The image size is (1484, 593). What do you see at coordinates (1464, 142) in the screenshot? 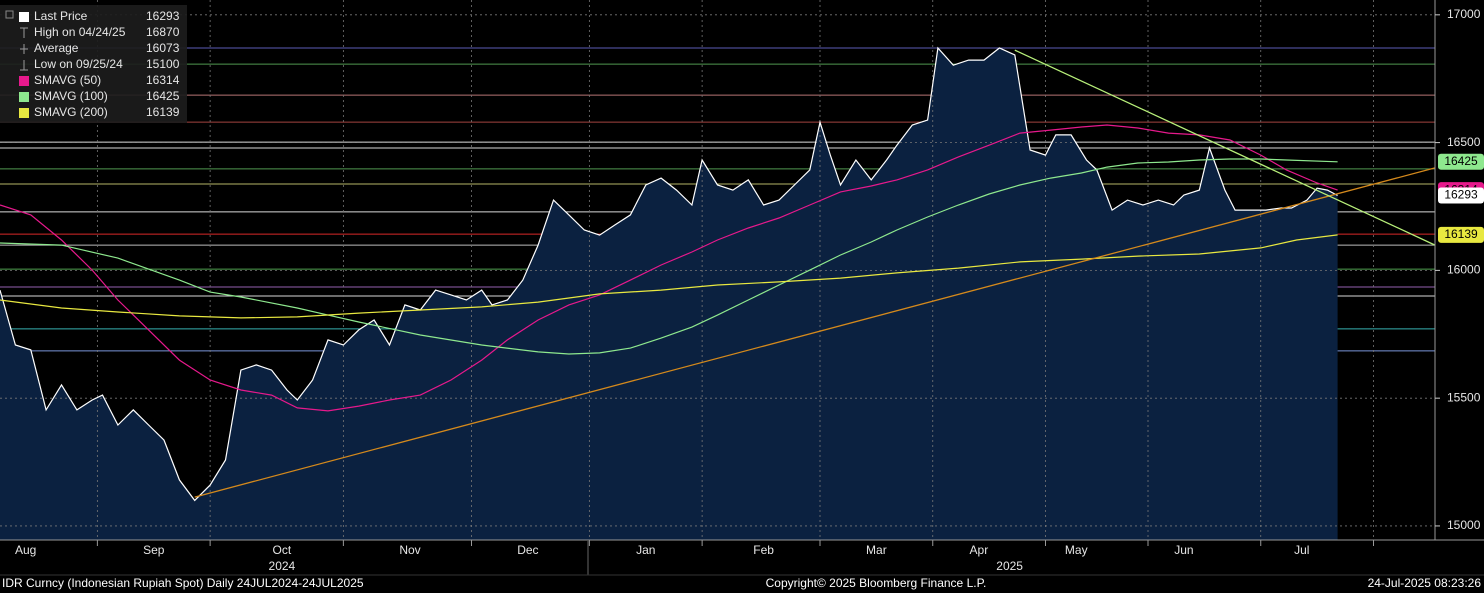
I see `y-tick-label: 16500` at bounding box center [1464, 142].